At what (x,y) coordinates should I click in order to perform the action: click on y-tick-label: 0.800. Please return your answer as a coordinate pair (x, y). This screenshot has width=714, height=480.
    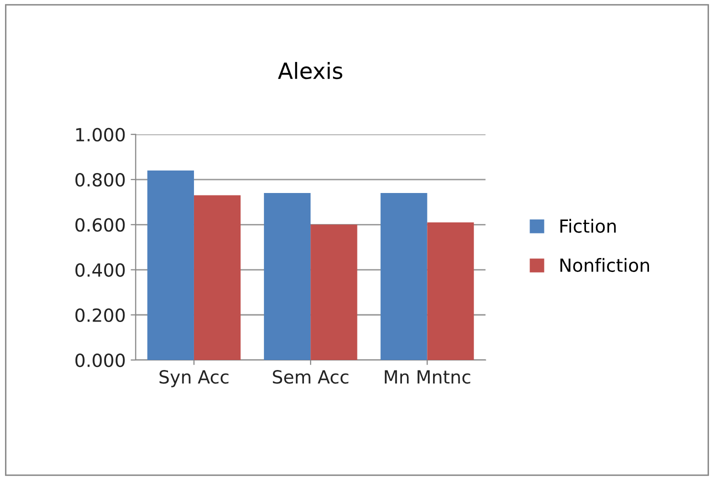
    Looking at the image, I should click on (100, 179).